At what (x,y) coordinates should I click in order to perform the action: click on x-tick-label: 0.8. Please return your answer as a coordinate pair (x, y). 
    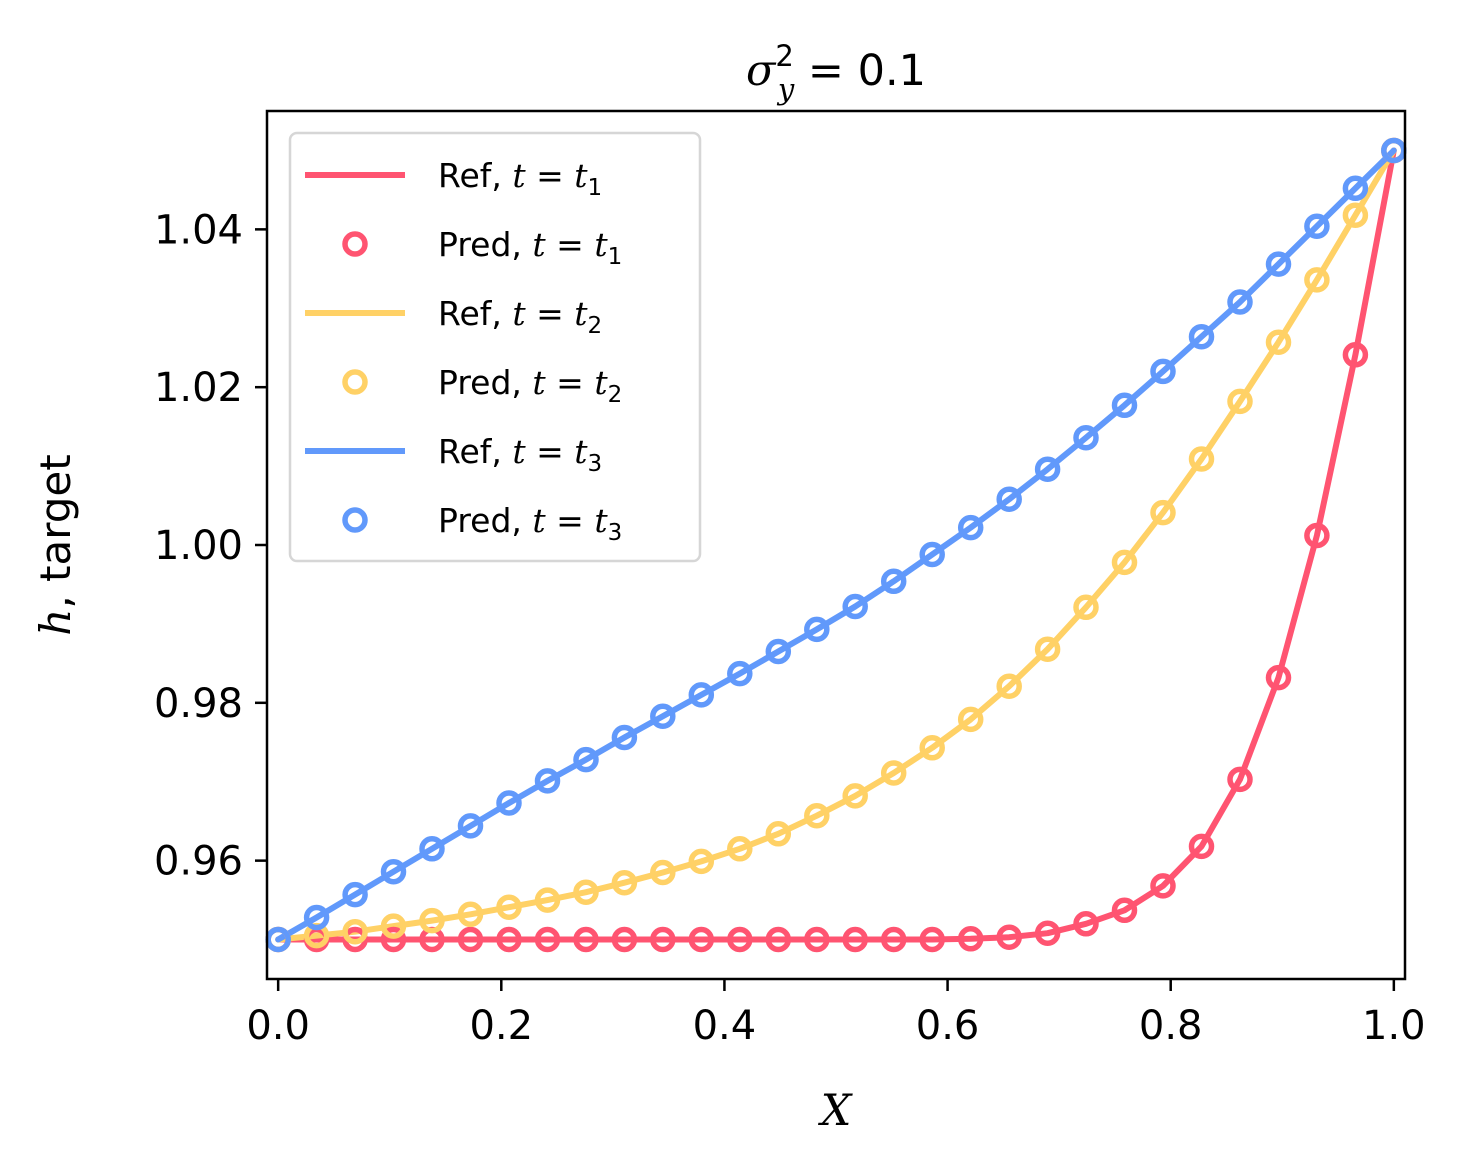
    Looking at the image, I should click on (1171, 1026).